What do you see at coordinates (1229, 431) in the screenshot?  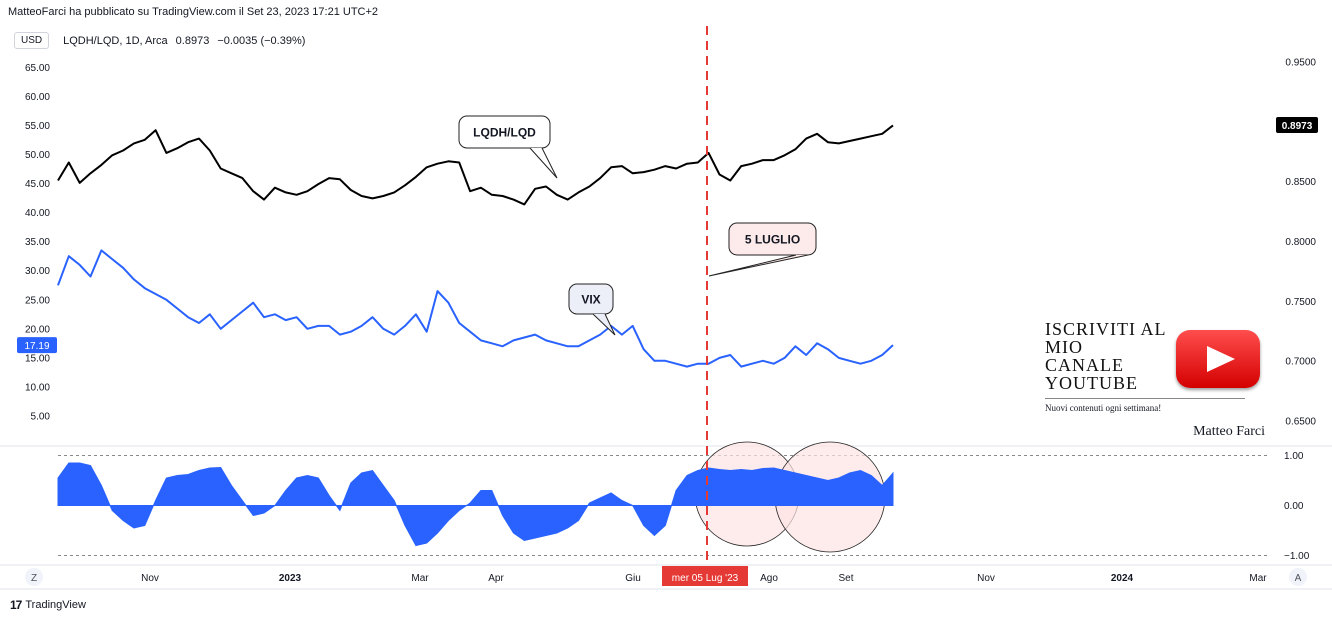 I see `promo-author: Matteo Farci` at bounding box center [1229, 431].